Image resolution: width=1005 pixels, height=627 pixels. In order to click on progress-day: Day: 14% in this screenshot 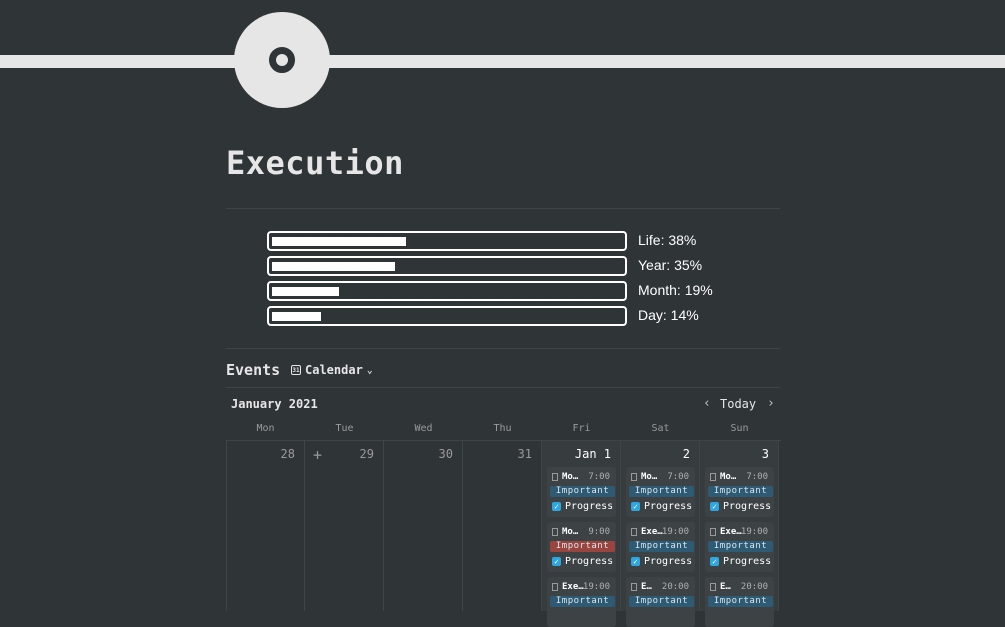, I will do `click(497, 316)`.